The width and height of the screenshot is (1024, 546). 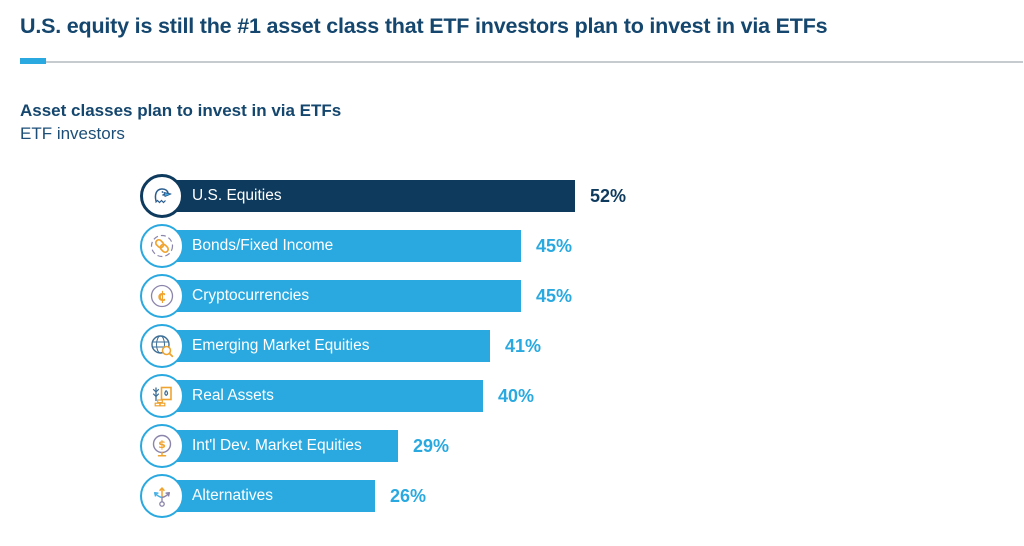 What do you see at coordinates (580, 247) in the screenshot?
I see `bar-row-bonds: Bonds/Fixed Income 45%` at bounding box center [580, 247].